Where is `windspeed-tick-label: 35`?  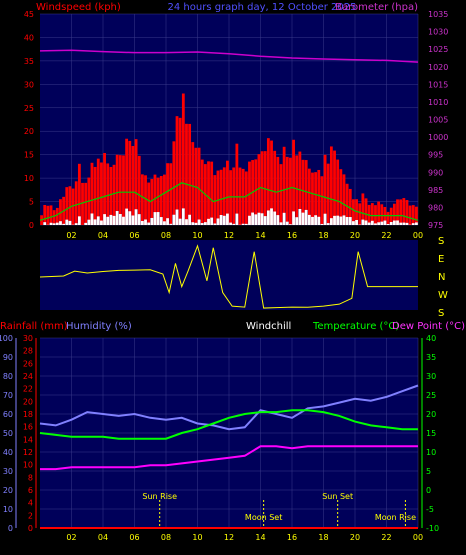 windspeed-tick-label: 35 is located at coordinates (29, 61).